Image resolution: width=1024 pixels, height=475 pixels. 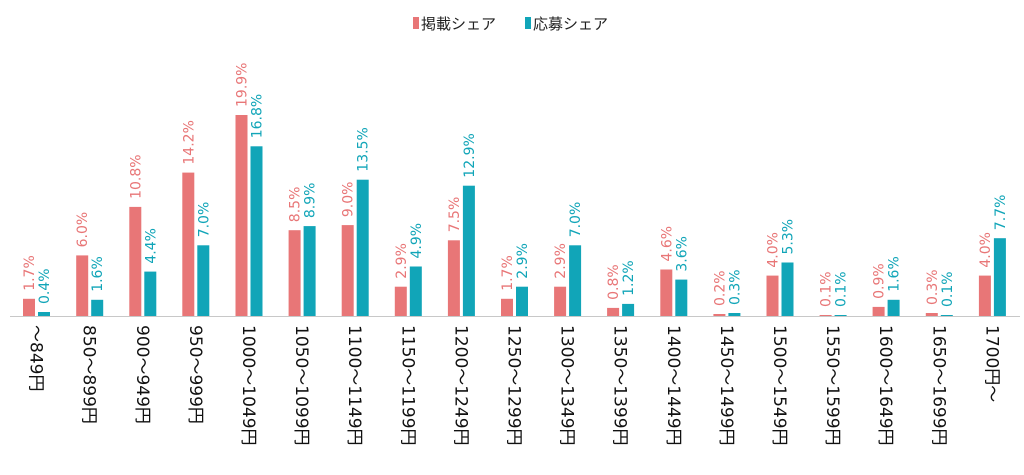 I want to click on x-tick-label-4: 1000～1049円, so click(x=248, y=385).